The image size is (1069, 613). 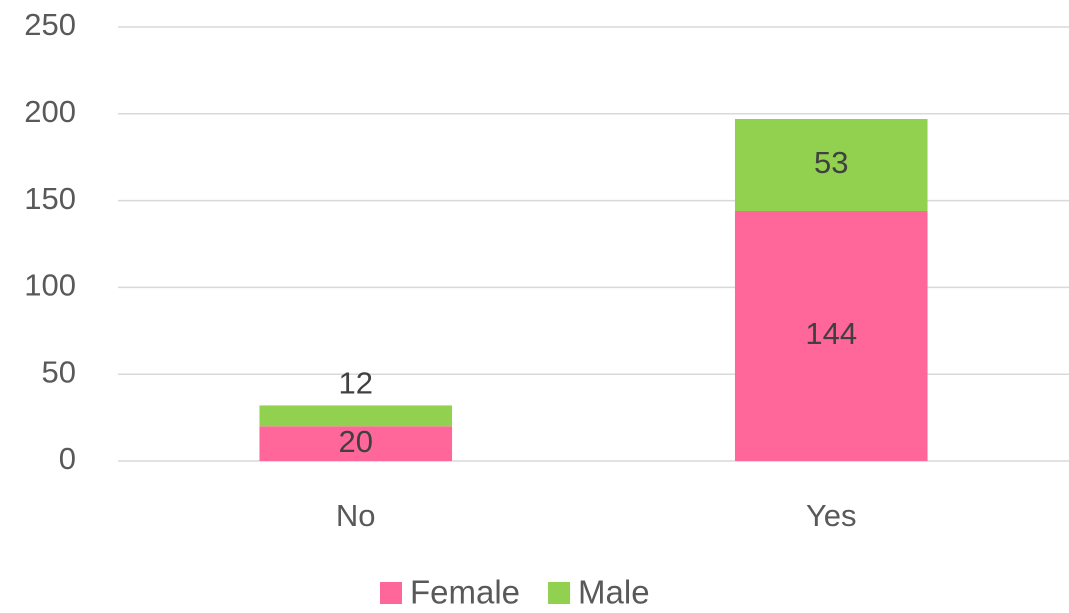 What do you see at coordinates (356, 383) in the screenshot?
I see `data-label: 12` at bounding box center [356, 383].